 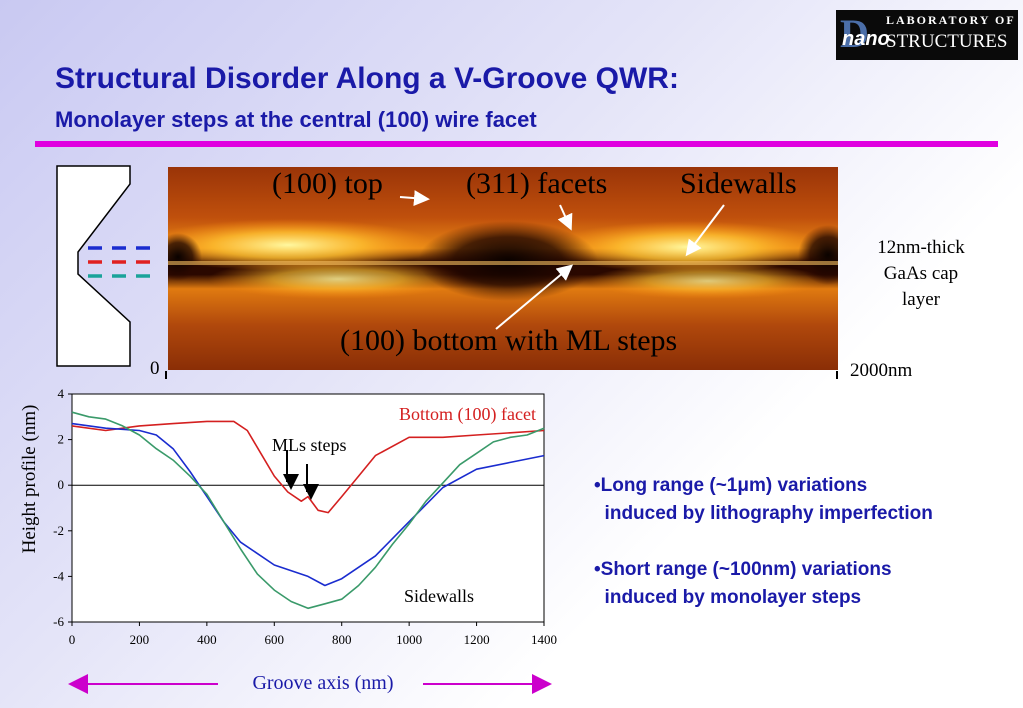 I want to click on label-100-top: (100) top, so click(x=327, y=183).